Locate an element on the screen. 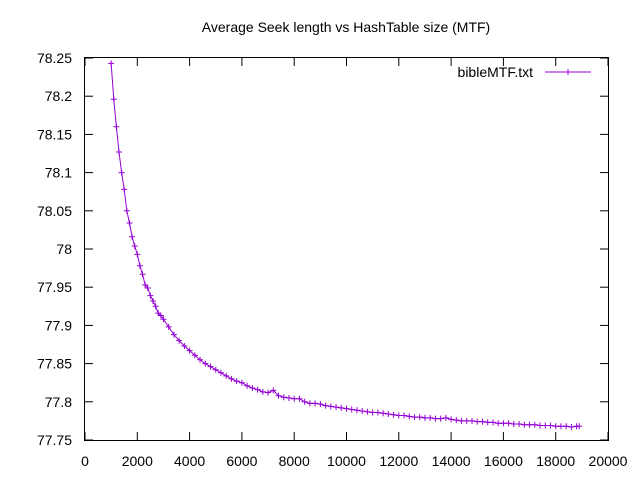  x-tick-label: 20000 is located at coordinates (608, 461).